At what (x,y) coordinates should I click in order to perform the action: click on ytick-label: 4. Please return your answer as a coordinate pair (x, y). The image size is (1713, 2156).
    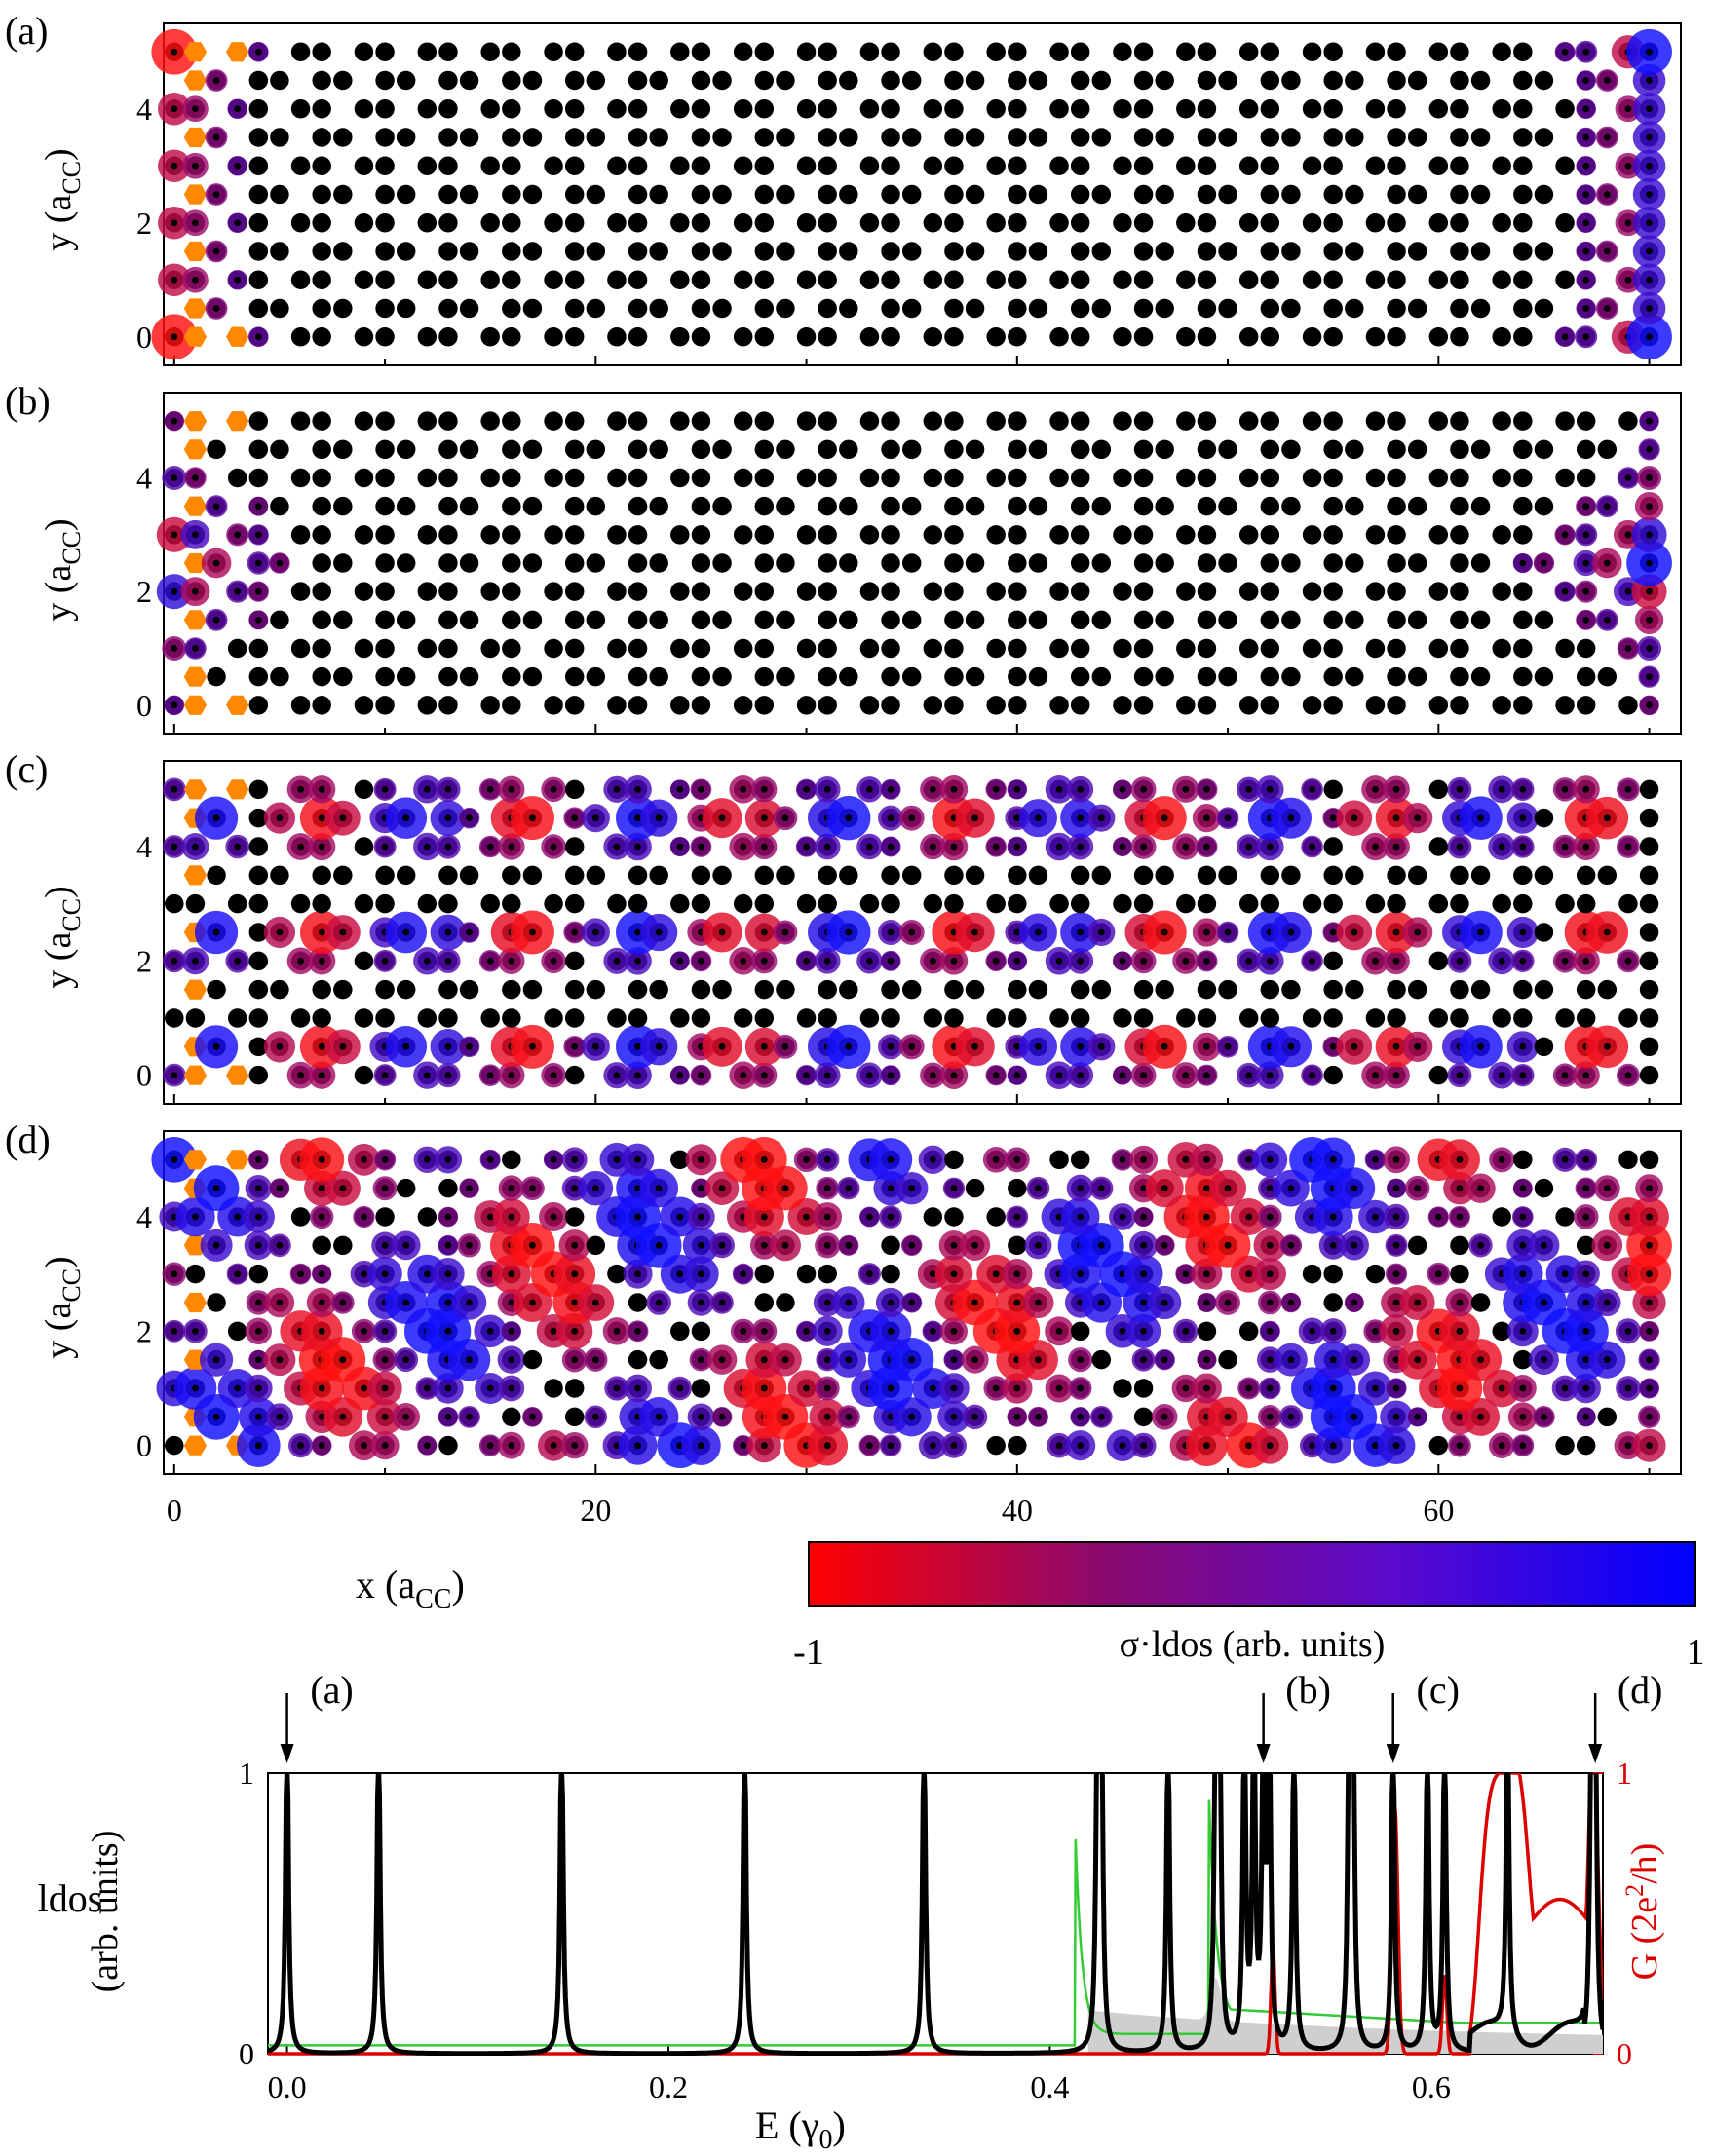
    Looking at the image, I should click on (144, 478).